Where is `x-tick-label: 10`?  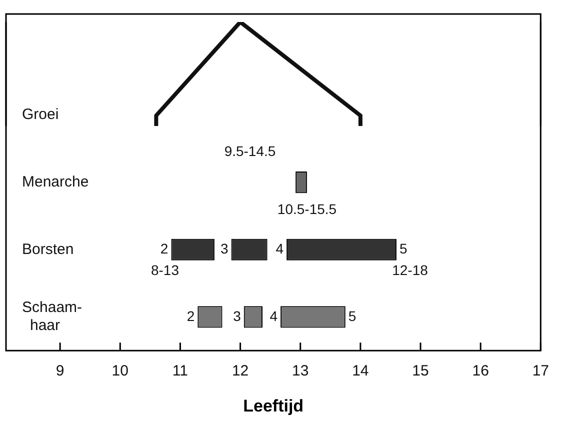
x-tick-label: 10 is located at coordinates (120, 371).